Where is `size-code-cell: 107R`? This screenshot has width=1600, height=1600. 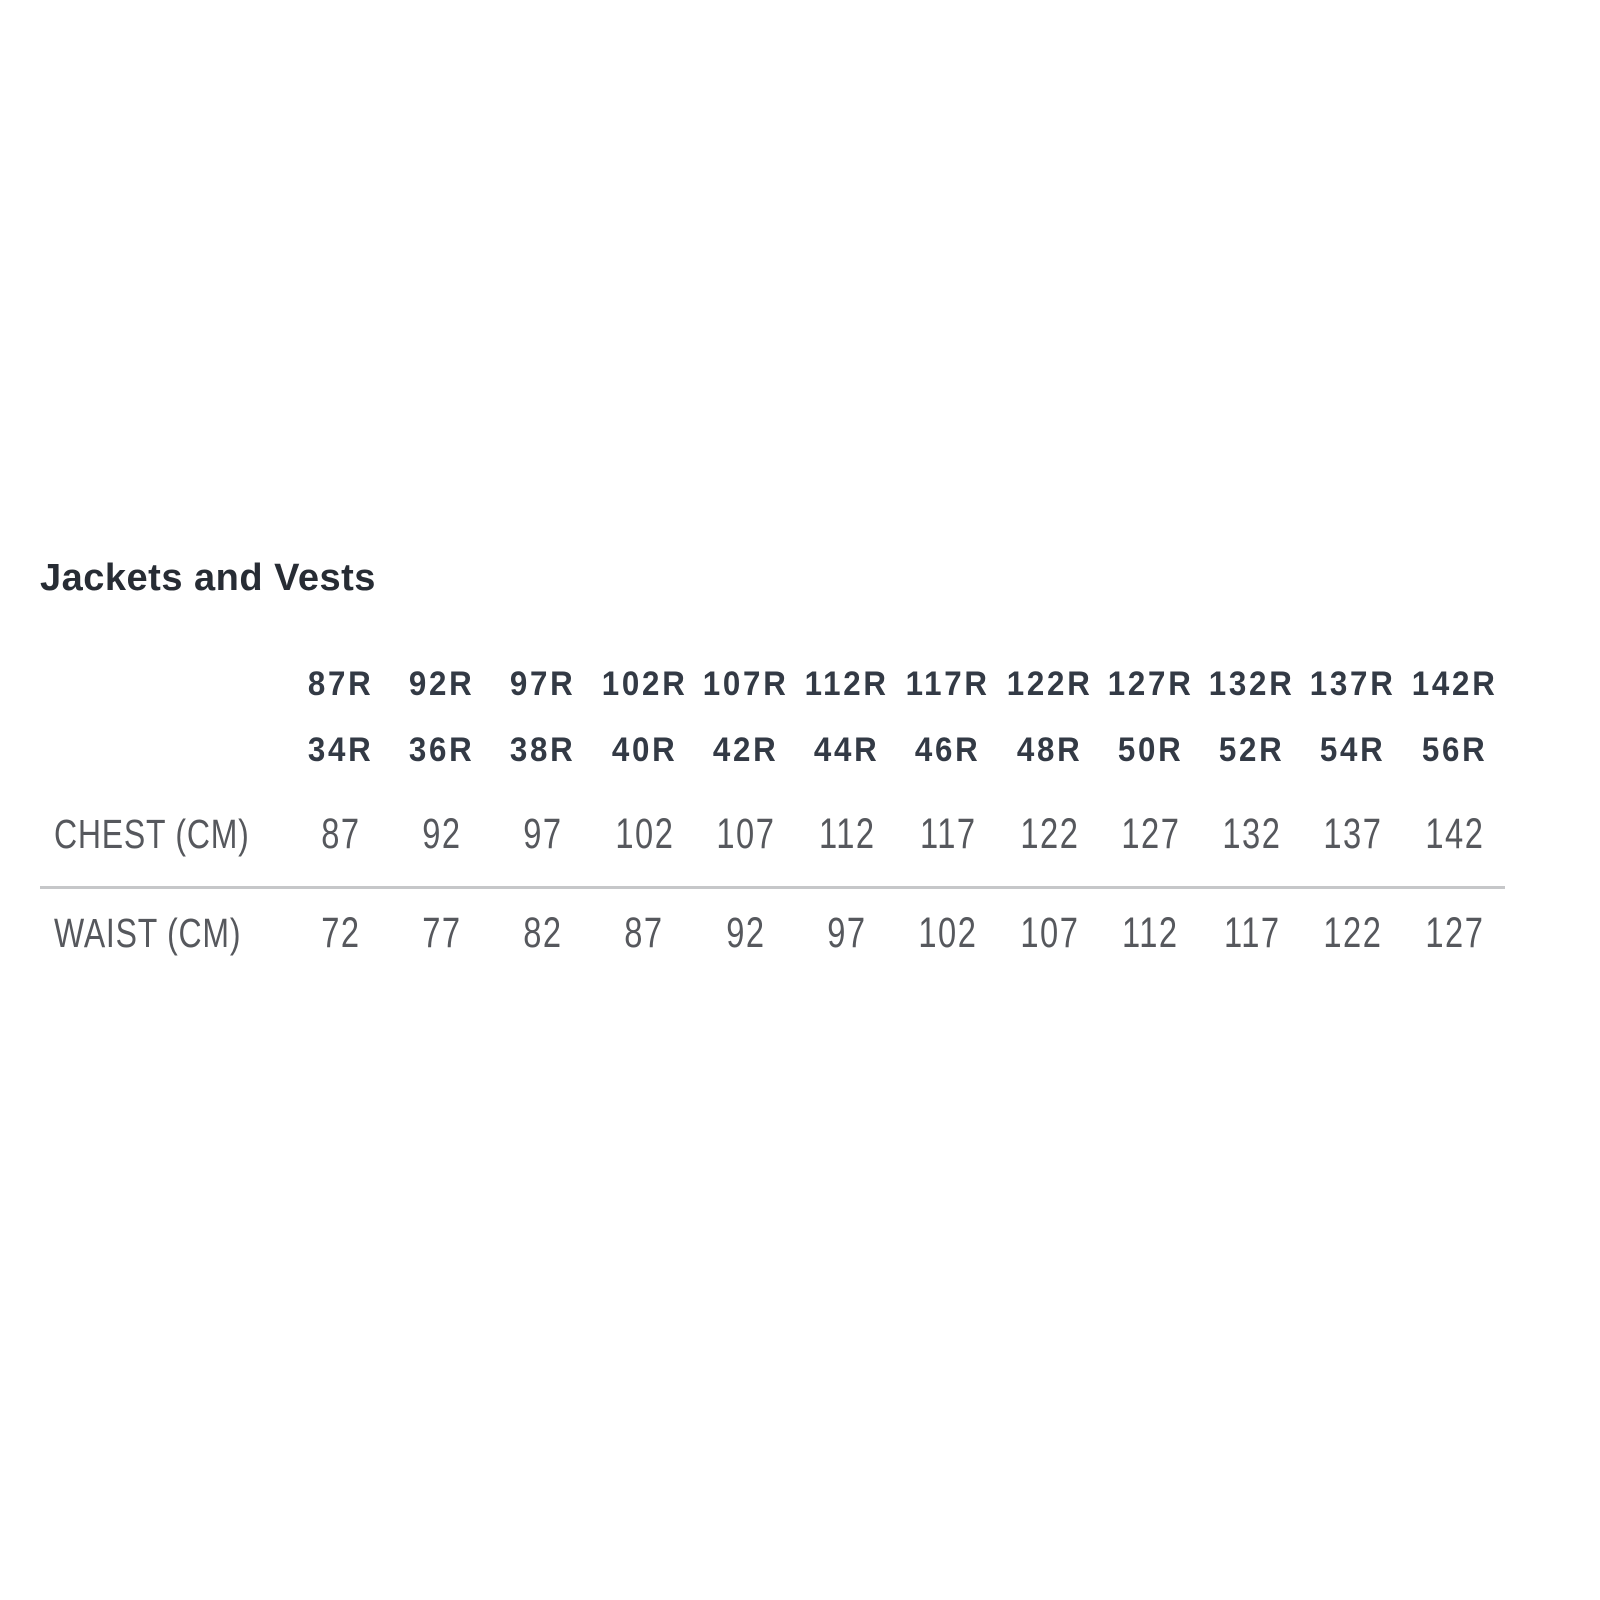 size-code-cell: 107R is located at coordinates (745, 684).